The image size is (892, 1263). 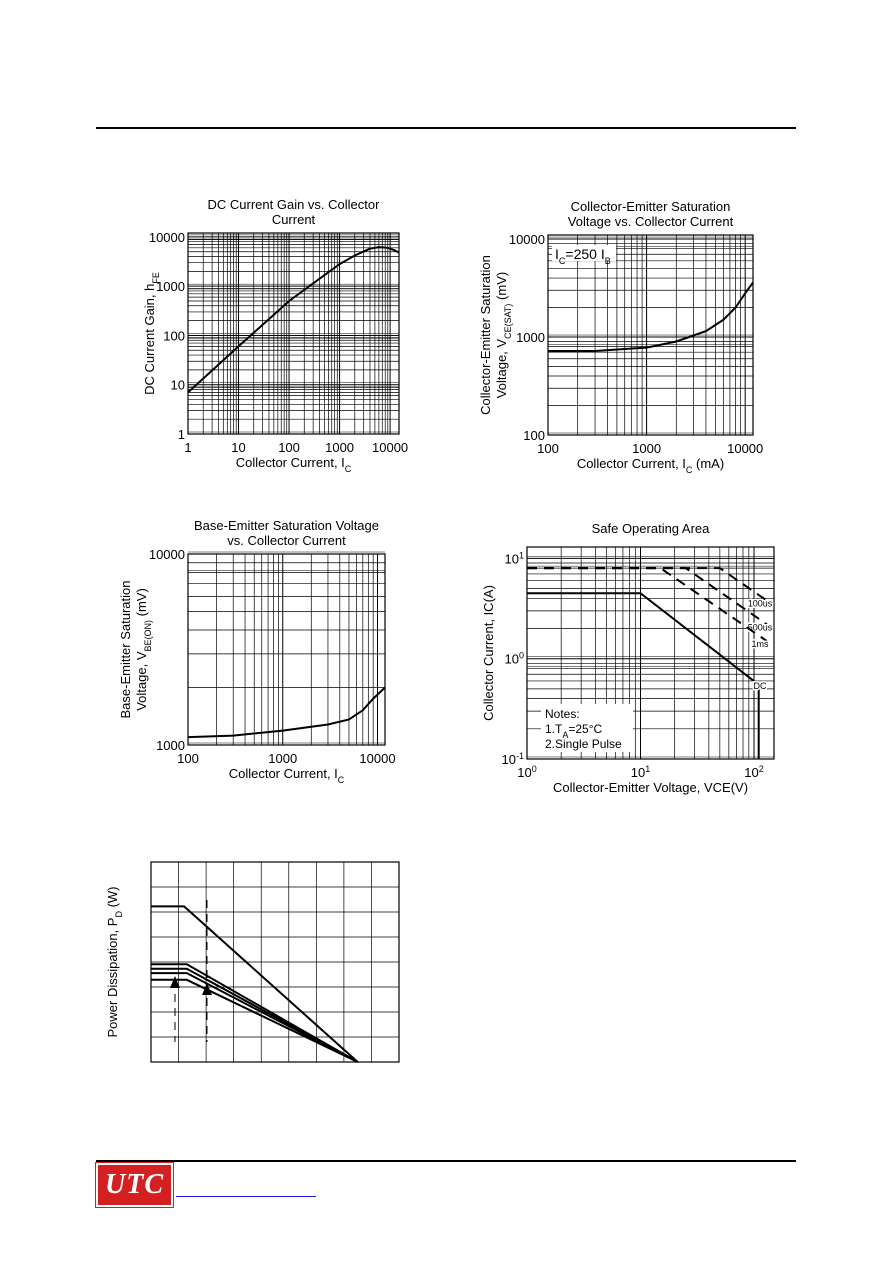 I want to click on soa-frame, so click(x=650, y=653).